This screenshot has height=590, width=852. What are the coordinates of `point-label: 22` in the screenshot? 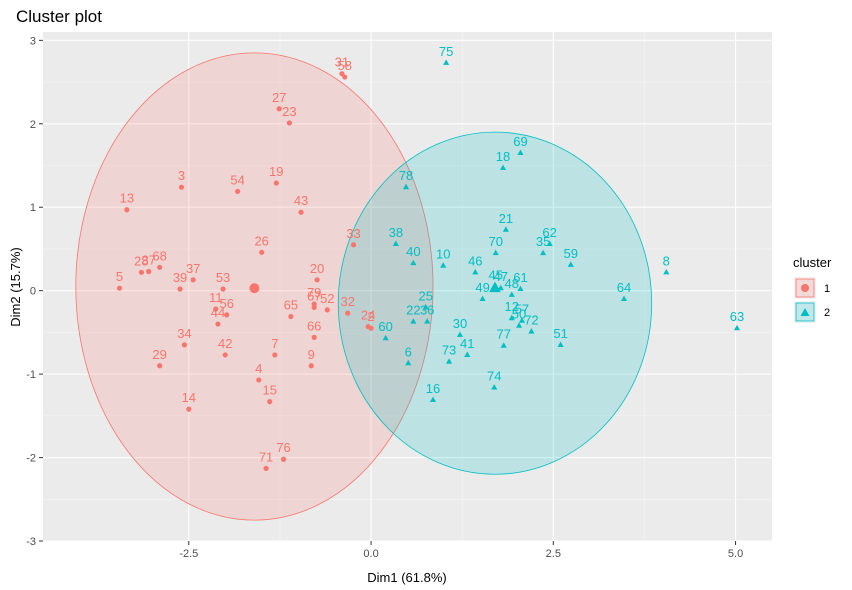 It's located at (413, 310).